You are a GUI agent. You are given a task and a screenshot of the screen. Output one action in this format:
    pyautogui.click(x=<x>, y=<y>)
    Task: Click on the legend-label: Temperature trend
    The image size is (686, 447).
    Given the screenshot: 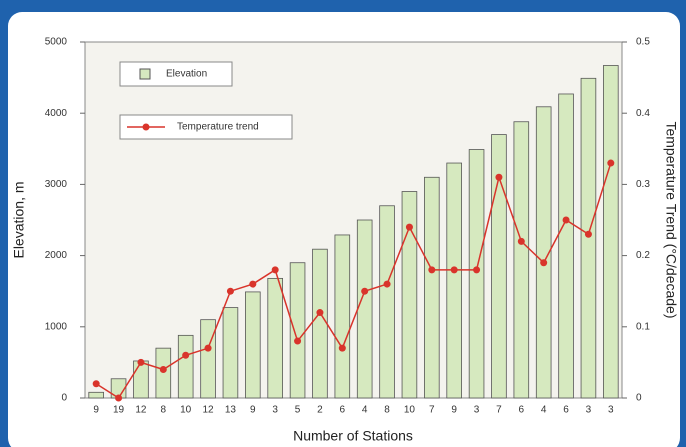 What is the action you would take?
    pyautogui.click(x=218, y=127)
    